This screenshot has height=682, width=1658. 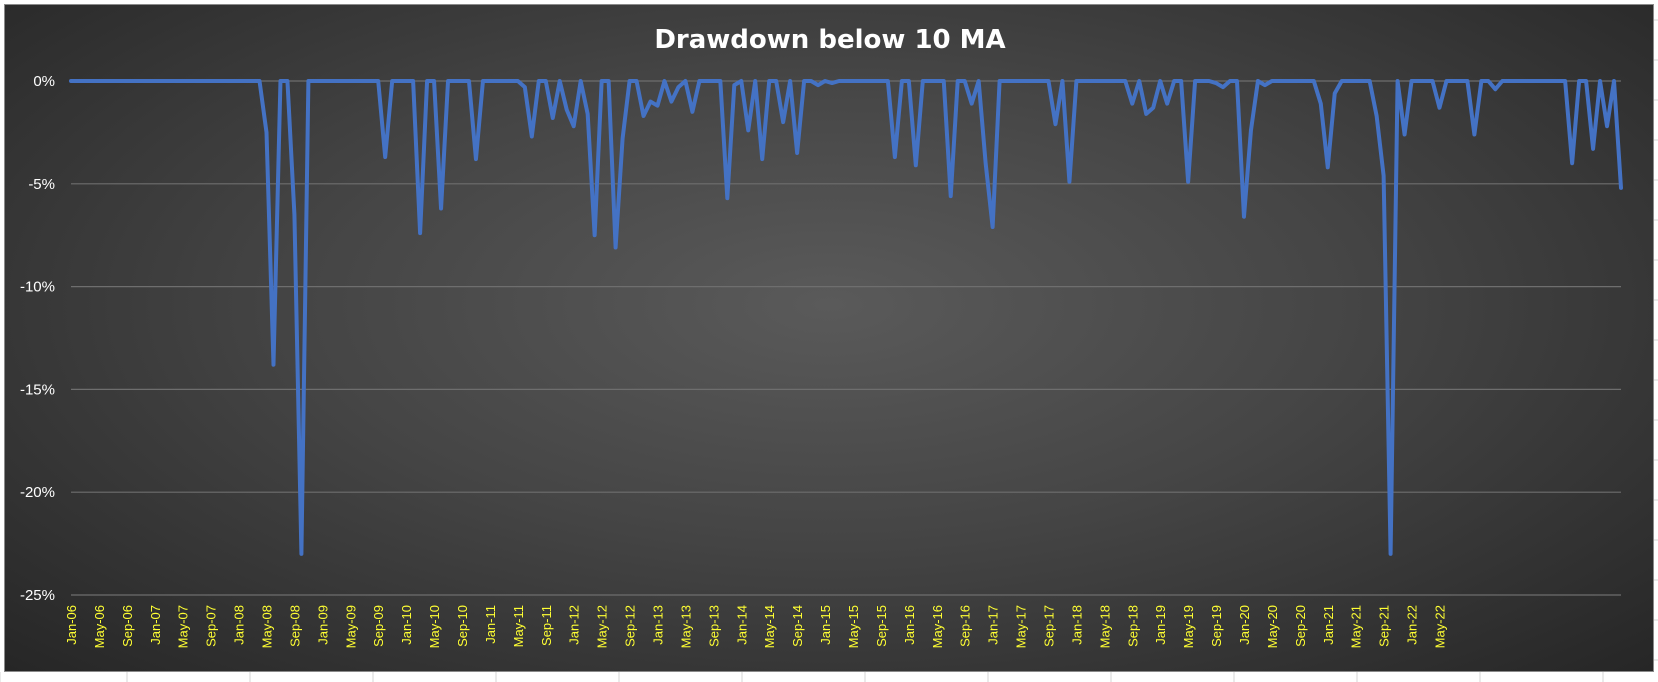 What do you see at coordinates (937, 626) in the screenshot?
I see `x-tick-label: May-16` at bounding box center [937, 626].